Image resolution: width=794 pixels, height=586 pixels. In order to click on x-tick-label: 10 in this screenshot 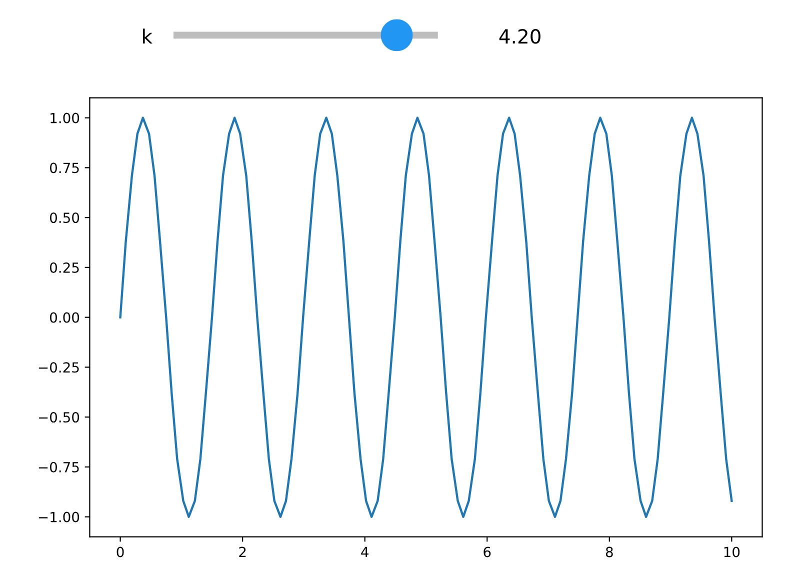, I will do `click(732, 552)`.